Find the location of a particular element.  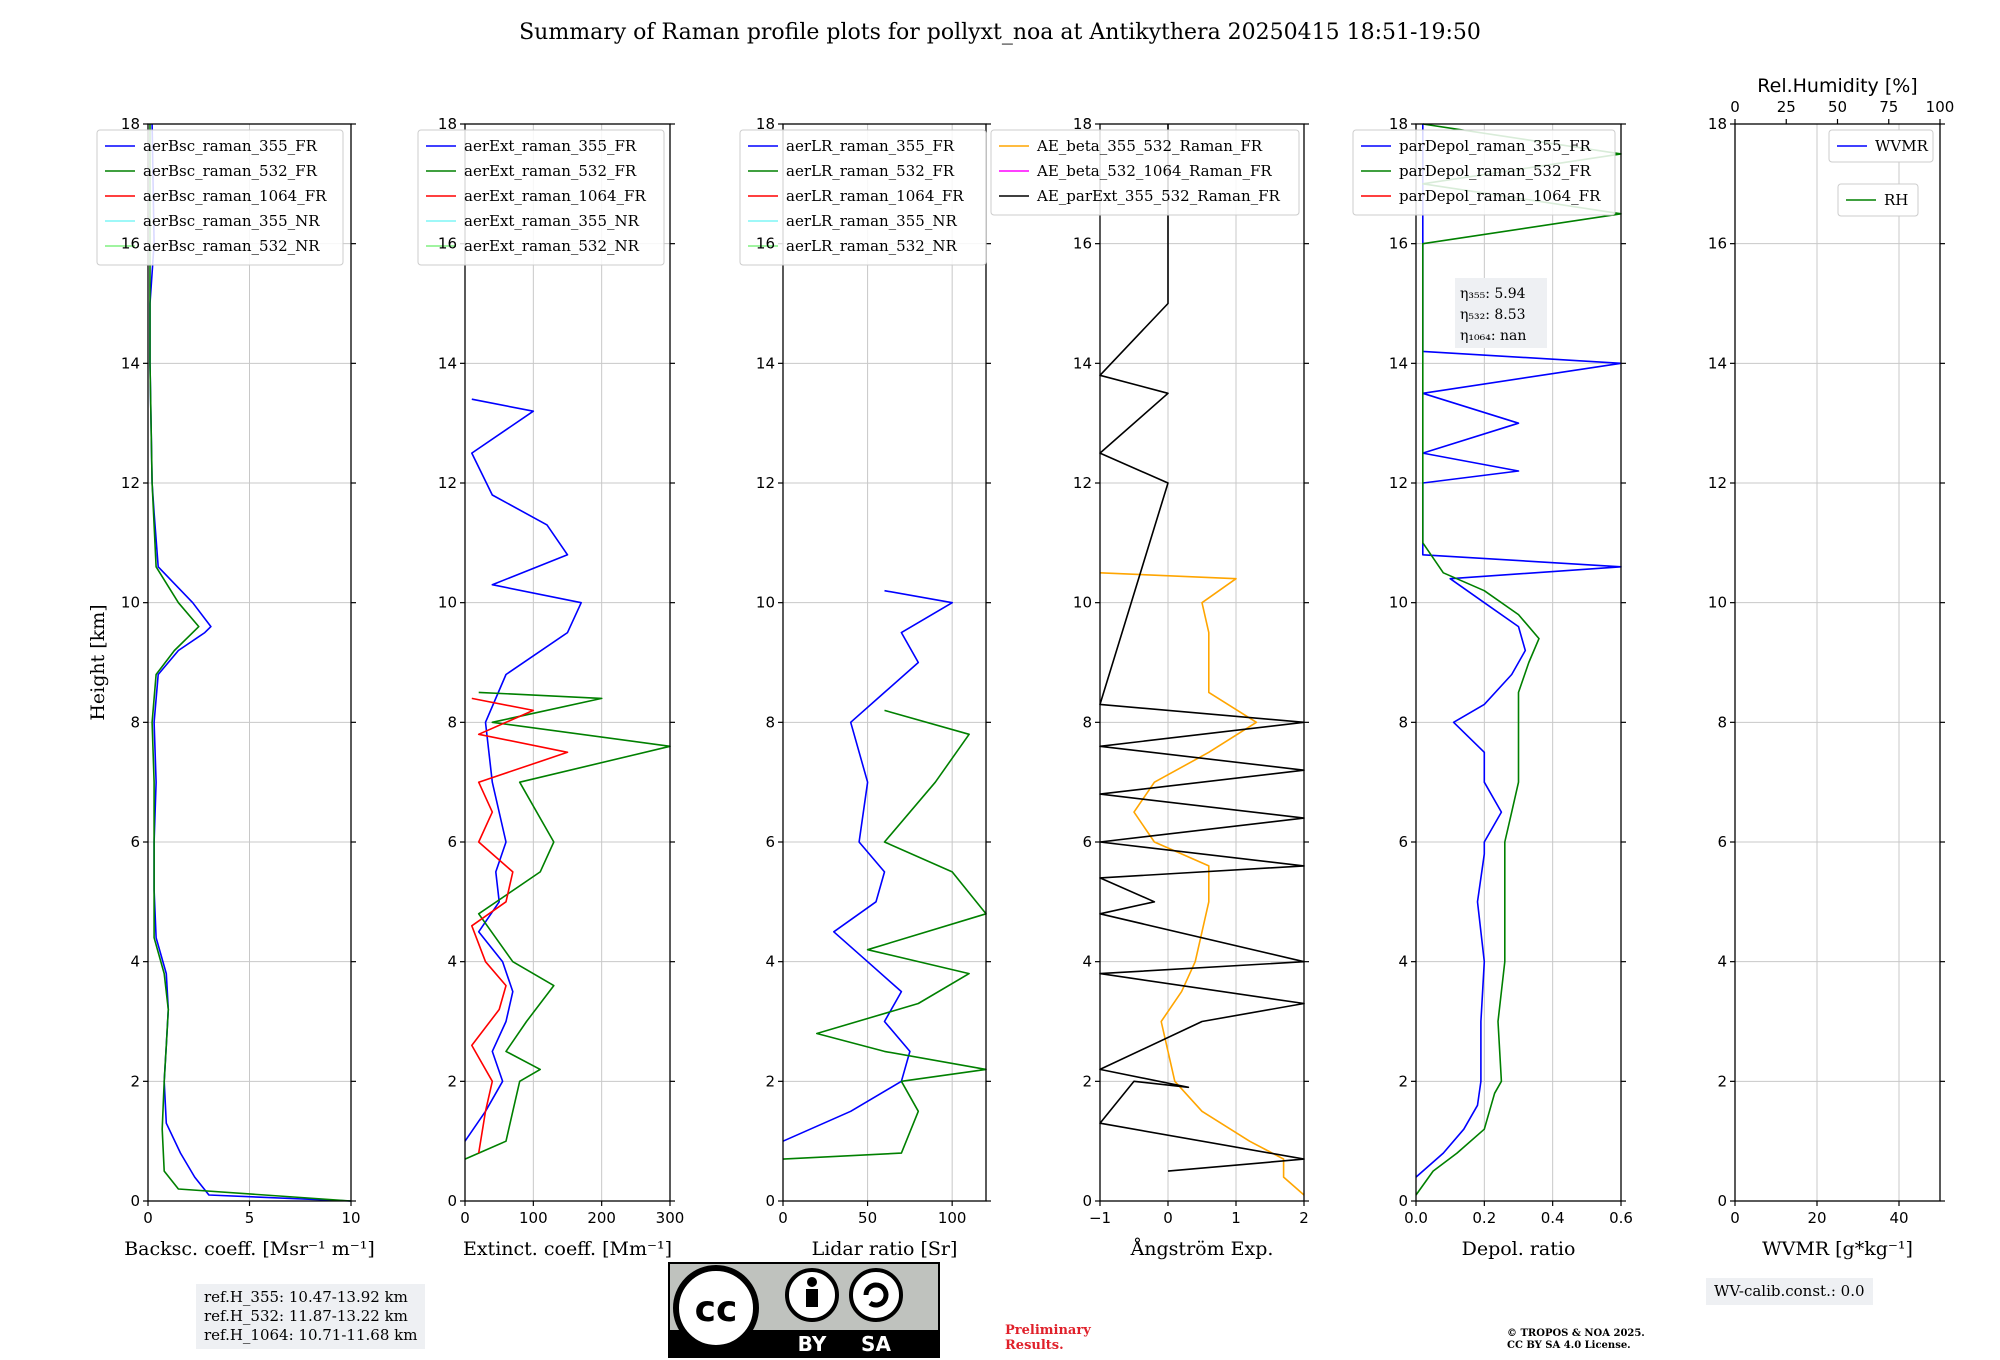

series-aerExt_raman_532_FR is located at coordinates (567, 925).